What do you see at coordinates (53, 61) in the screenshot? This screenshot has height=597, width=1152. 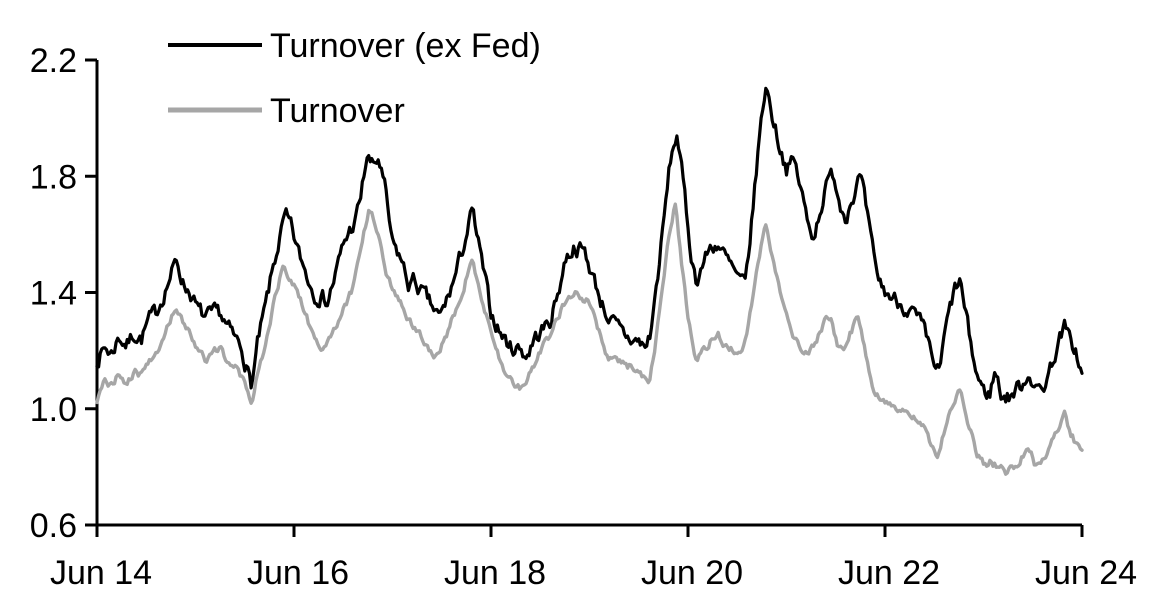 I see `y-tick-label: 2.2` at bounding box center [53, 61].